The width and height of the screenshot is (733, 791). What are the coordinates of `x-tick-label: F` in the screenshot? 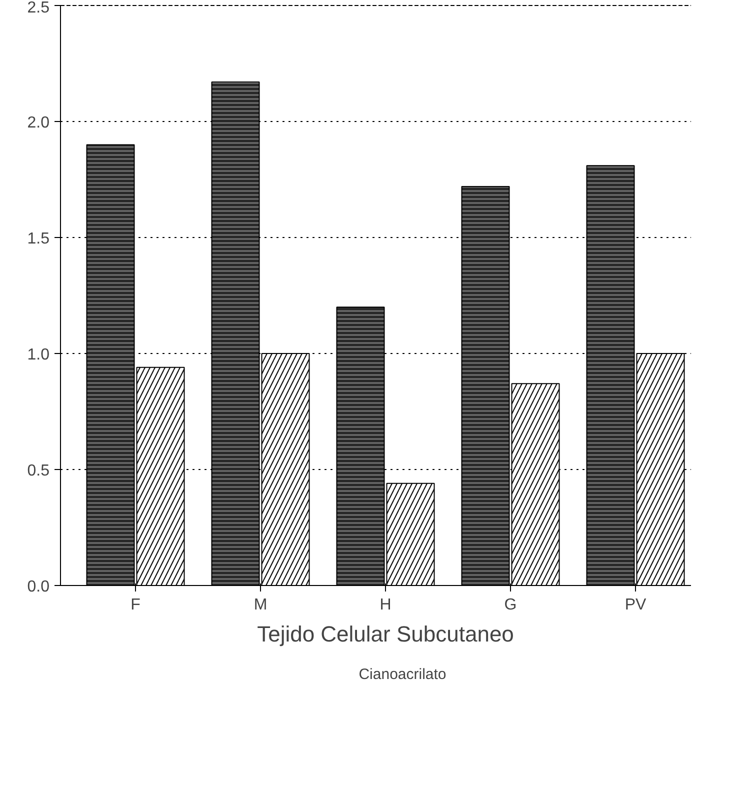 It's located at (135, 605).